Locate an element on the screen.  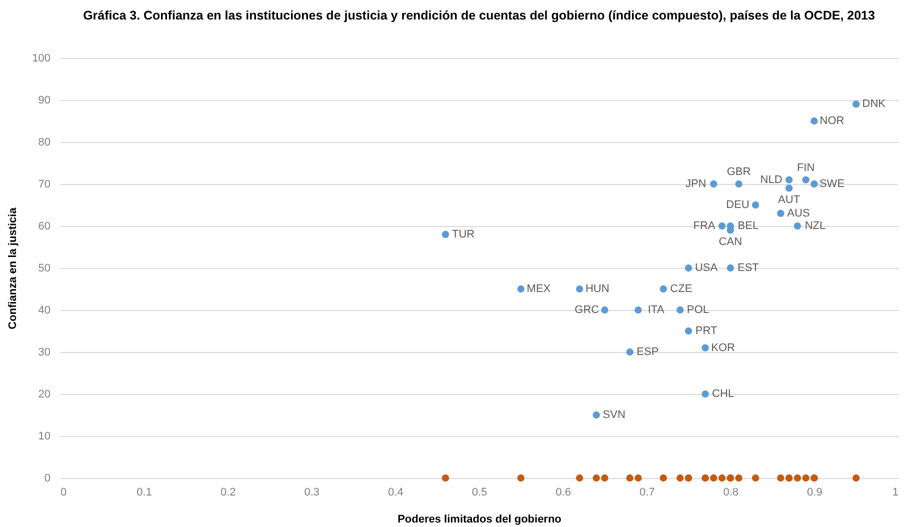
y-tick-label: 20 is located at coordinates (44, 394).